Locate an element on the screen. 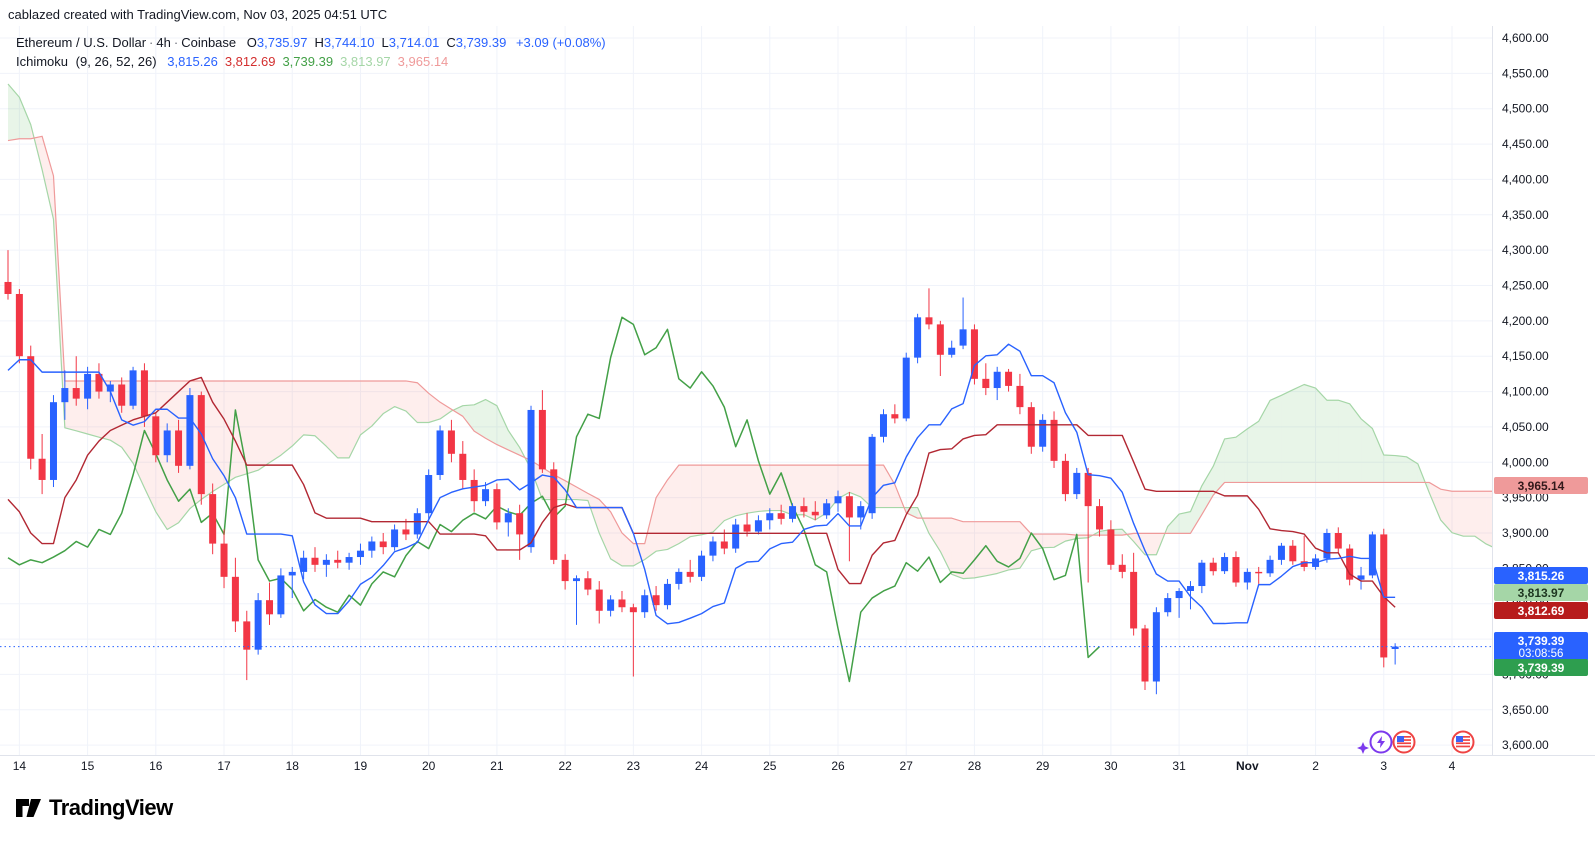 This screenshot has height=853, width=1595. indicator-value: 3,739.39 is located at coordinates (308, 61).